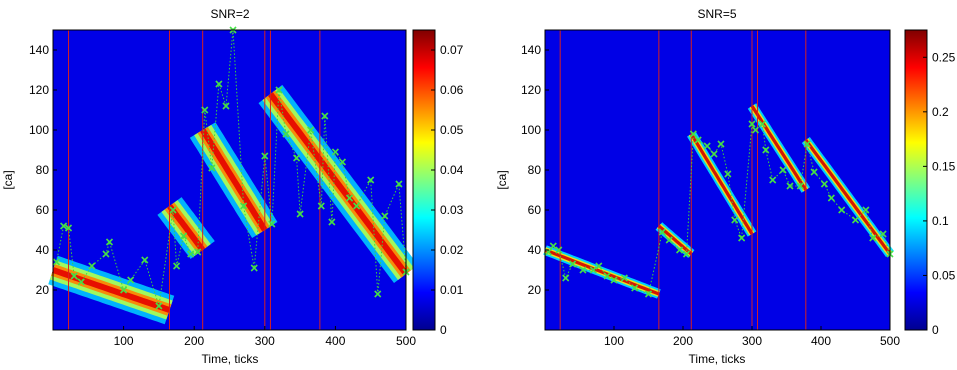 This screenshot has width=957, height=370. Describe the element at coordinates (452, 50) in the screenshot. I see `colorbar-tick-label-7: 0.07` at that location.